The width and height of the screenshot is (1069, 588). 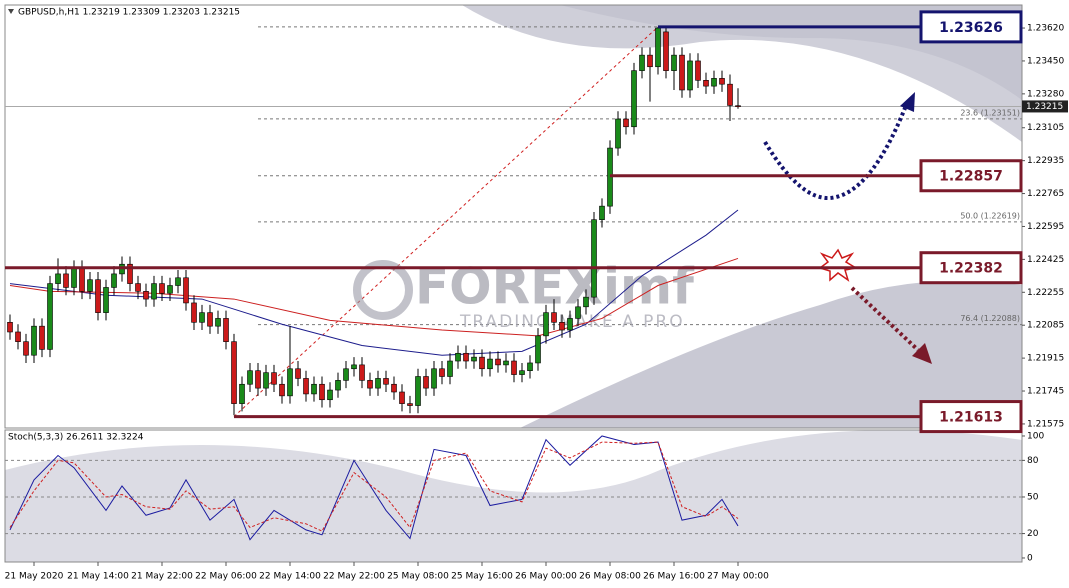 What do you see at coordinates (738, 577) in the screenshot?
I see `x-tick-label: 27 May 00:00` at bounding box center [738, 577].